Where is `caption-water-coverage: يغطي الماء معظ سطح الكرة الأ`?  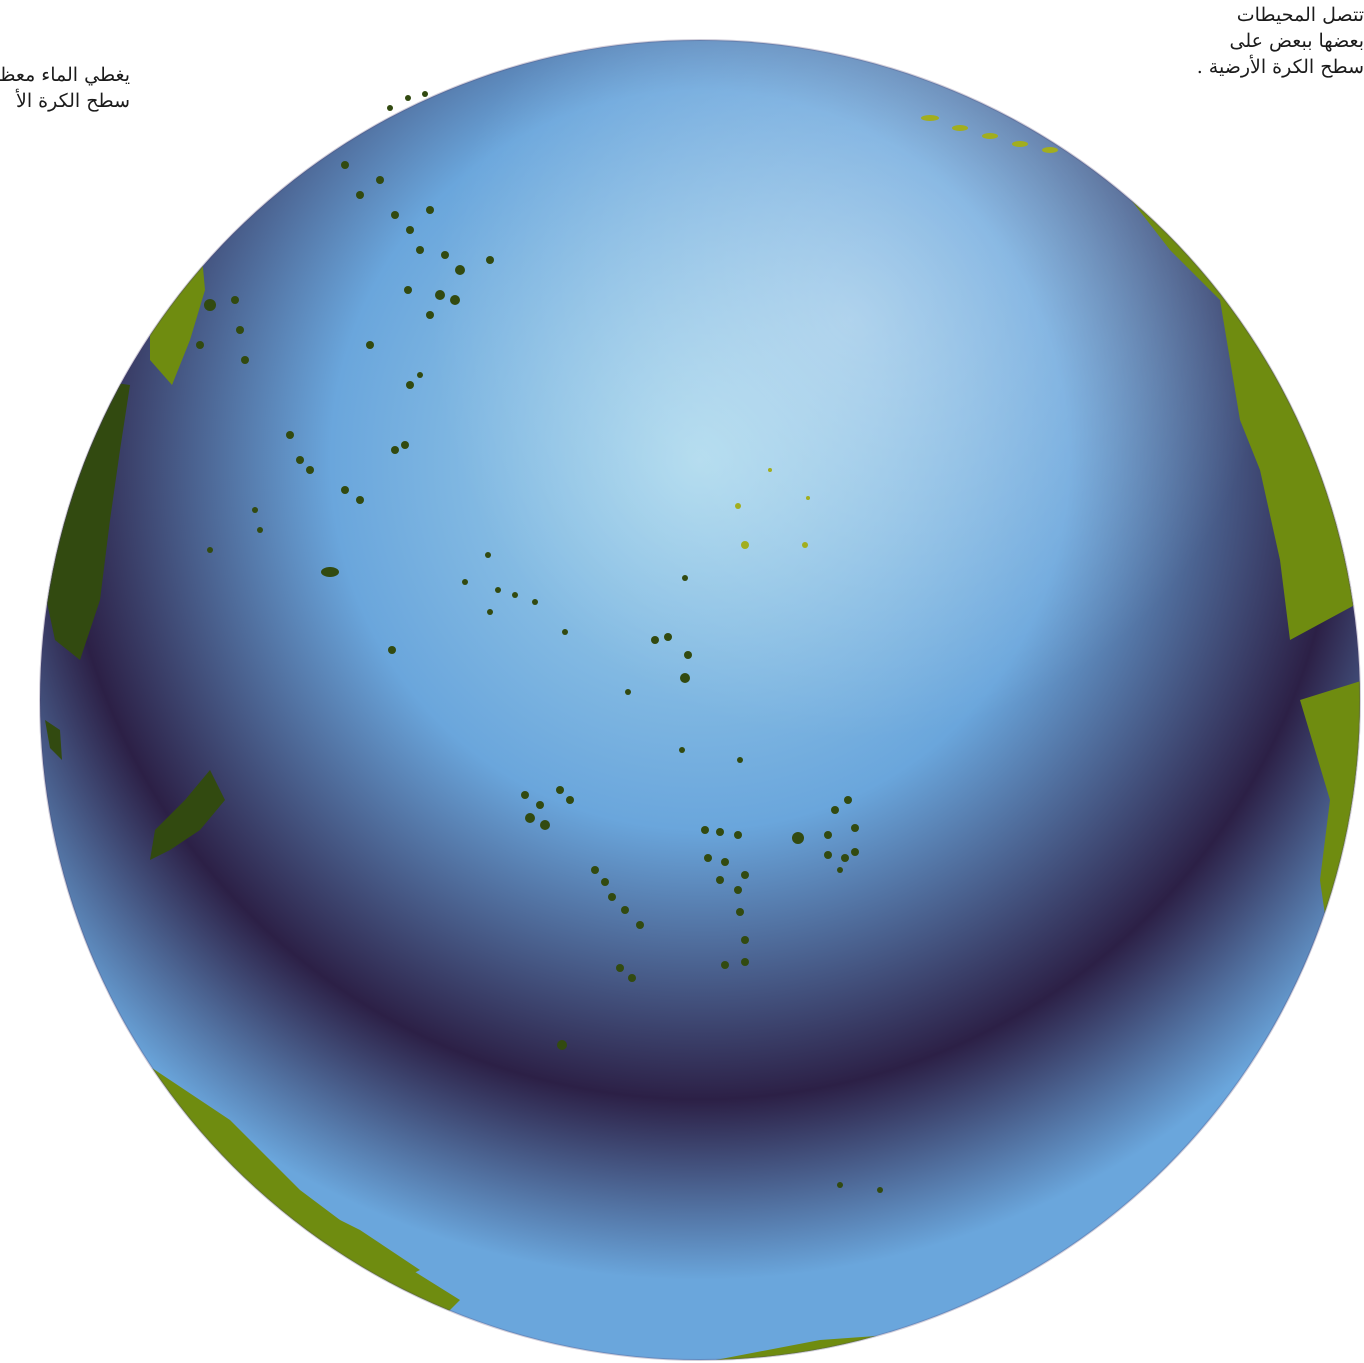
caption-water-coverage: يغطي الماء معظ سطح الكرة الأ is located at coordinates (65, 88).